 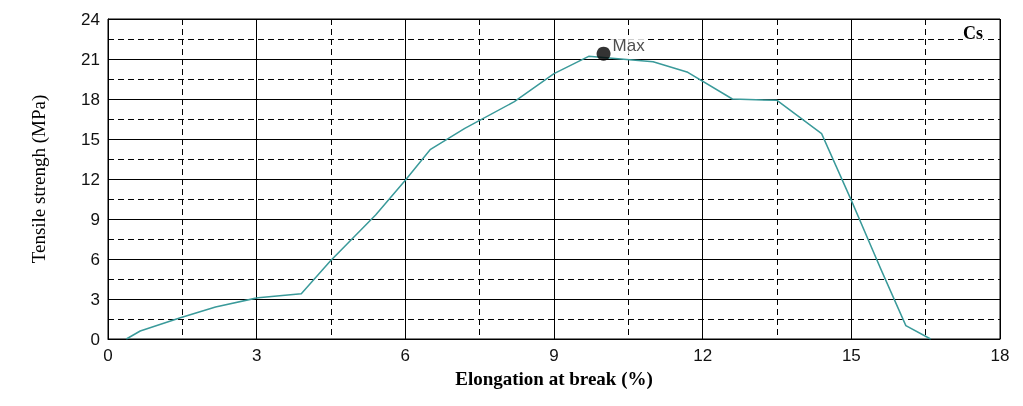 I want to click on x-tick-label: 18, so click(x=1000, y=355).